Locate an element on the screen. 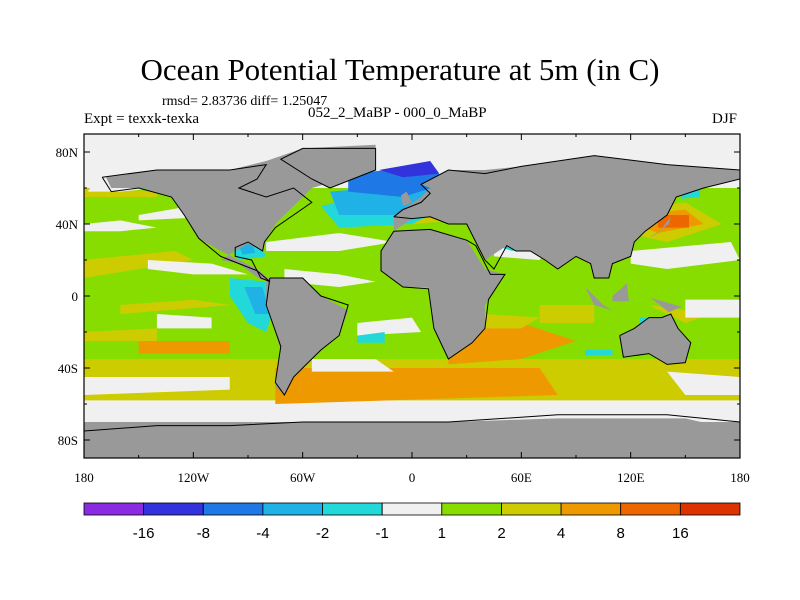 This screenshot has height=600, width=800. y-tick-label-3: 40S is located at coordinates (68, 368).